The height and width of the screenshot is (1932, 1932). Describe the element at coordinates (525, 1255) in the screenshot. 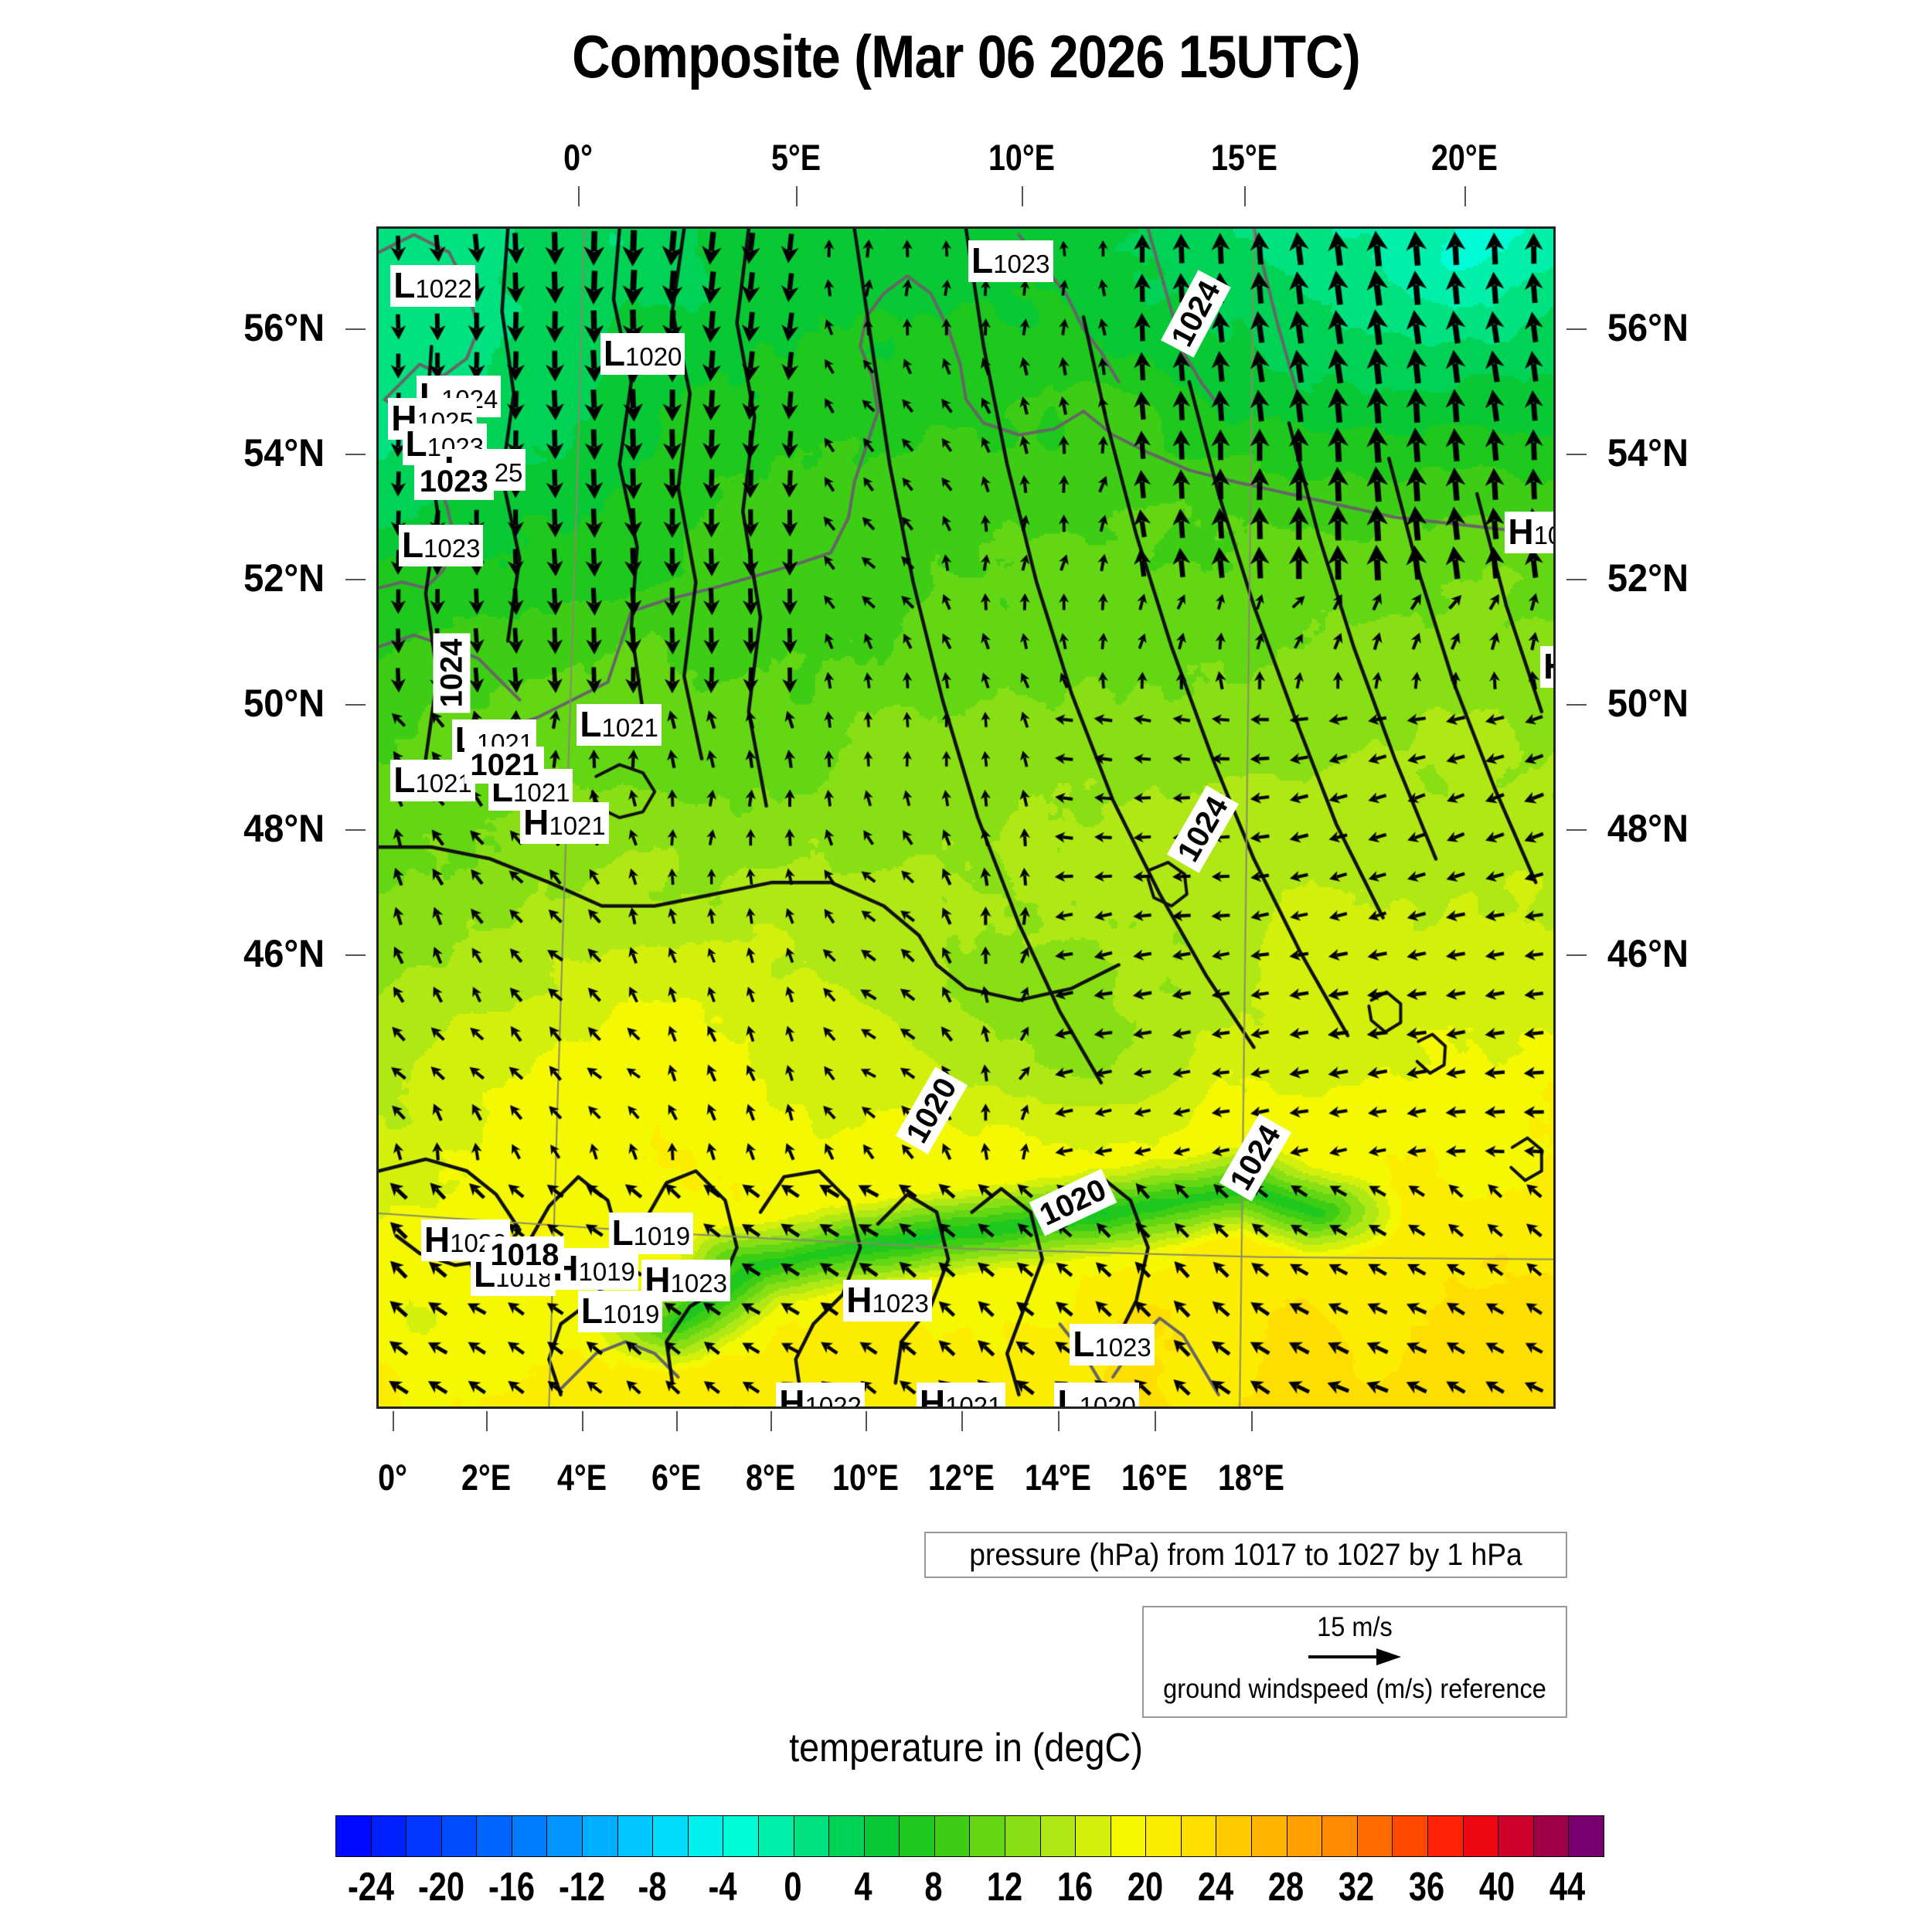

I see `isobar-contour-label: 1018` at that location.